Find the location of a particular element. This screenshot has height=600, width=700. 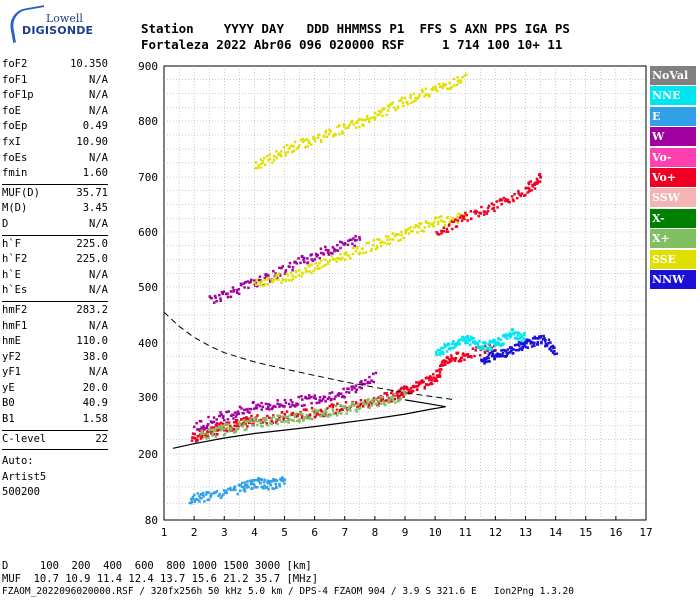

param-row: C-level 22 is located at coordinates (55, 441).